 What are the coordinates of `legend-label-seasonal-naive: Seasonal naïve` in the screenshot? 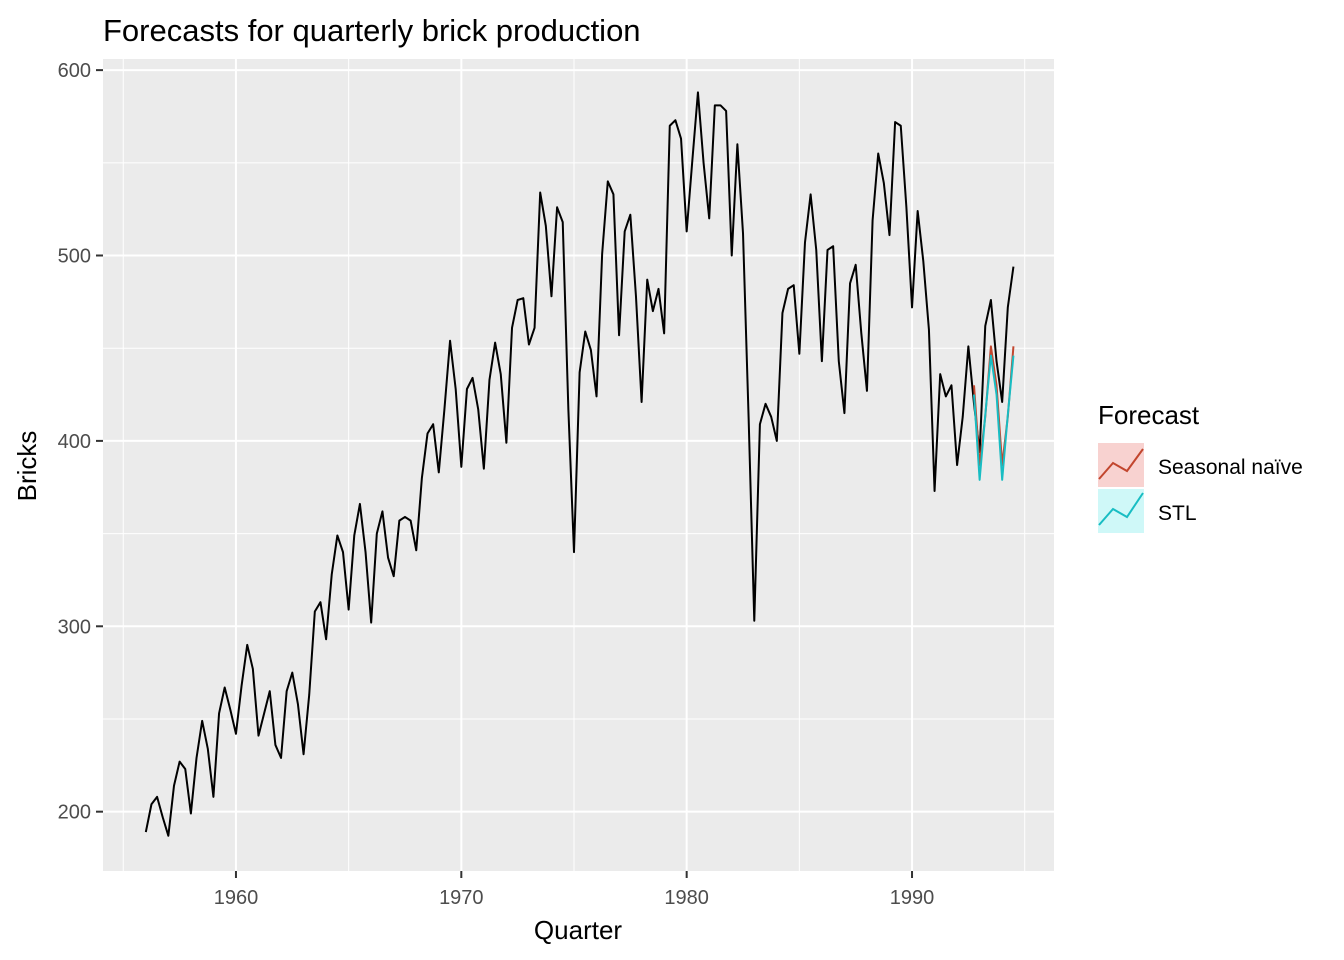 It's located at (1230, 467).